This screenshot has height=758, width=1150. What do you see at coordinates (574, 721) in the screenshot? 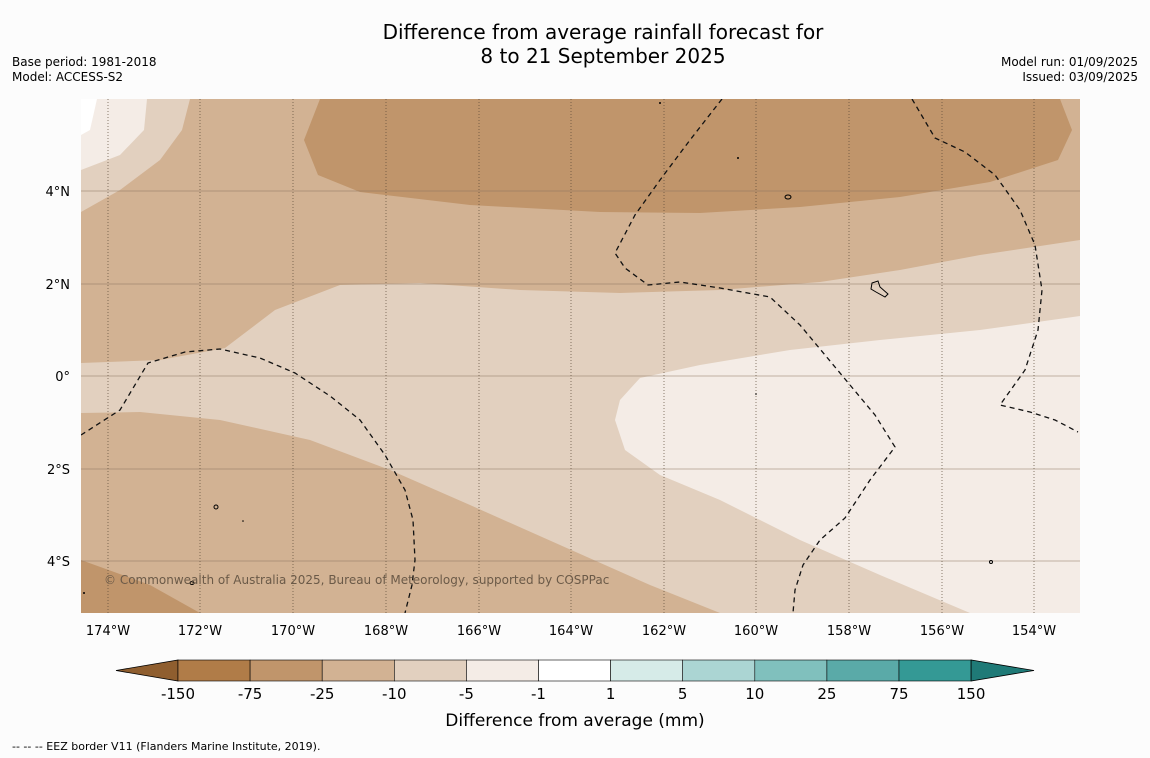
I see `colorbar-title: Difference from average (mm)` at bounding box center [574, 721].